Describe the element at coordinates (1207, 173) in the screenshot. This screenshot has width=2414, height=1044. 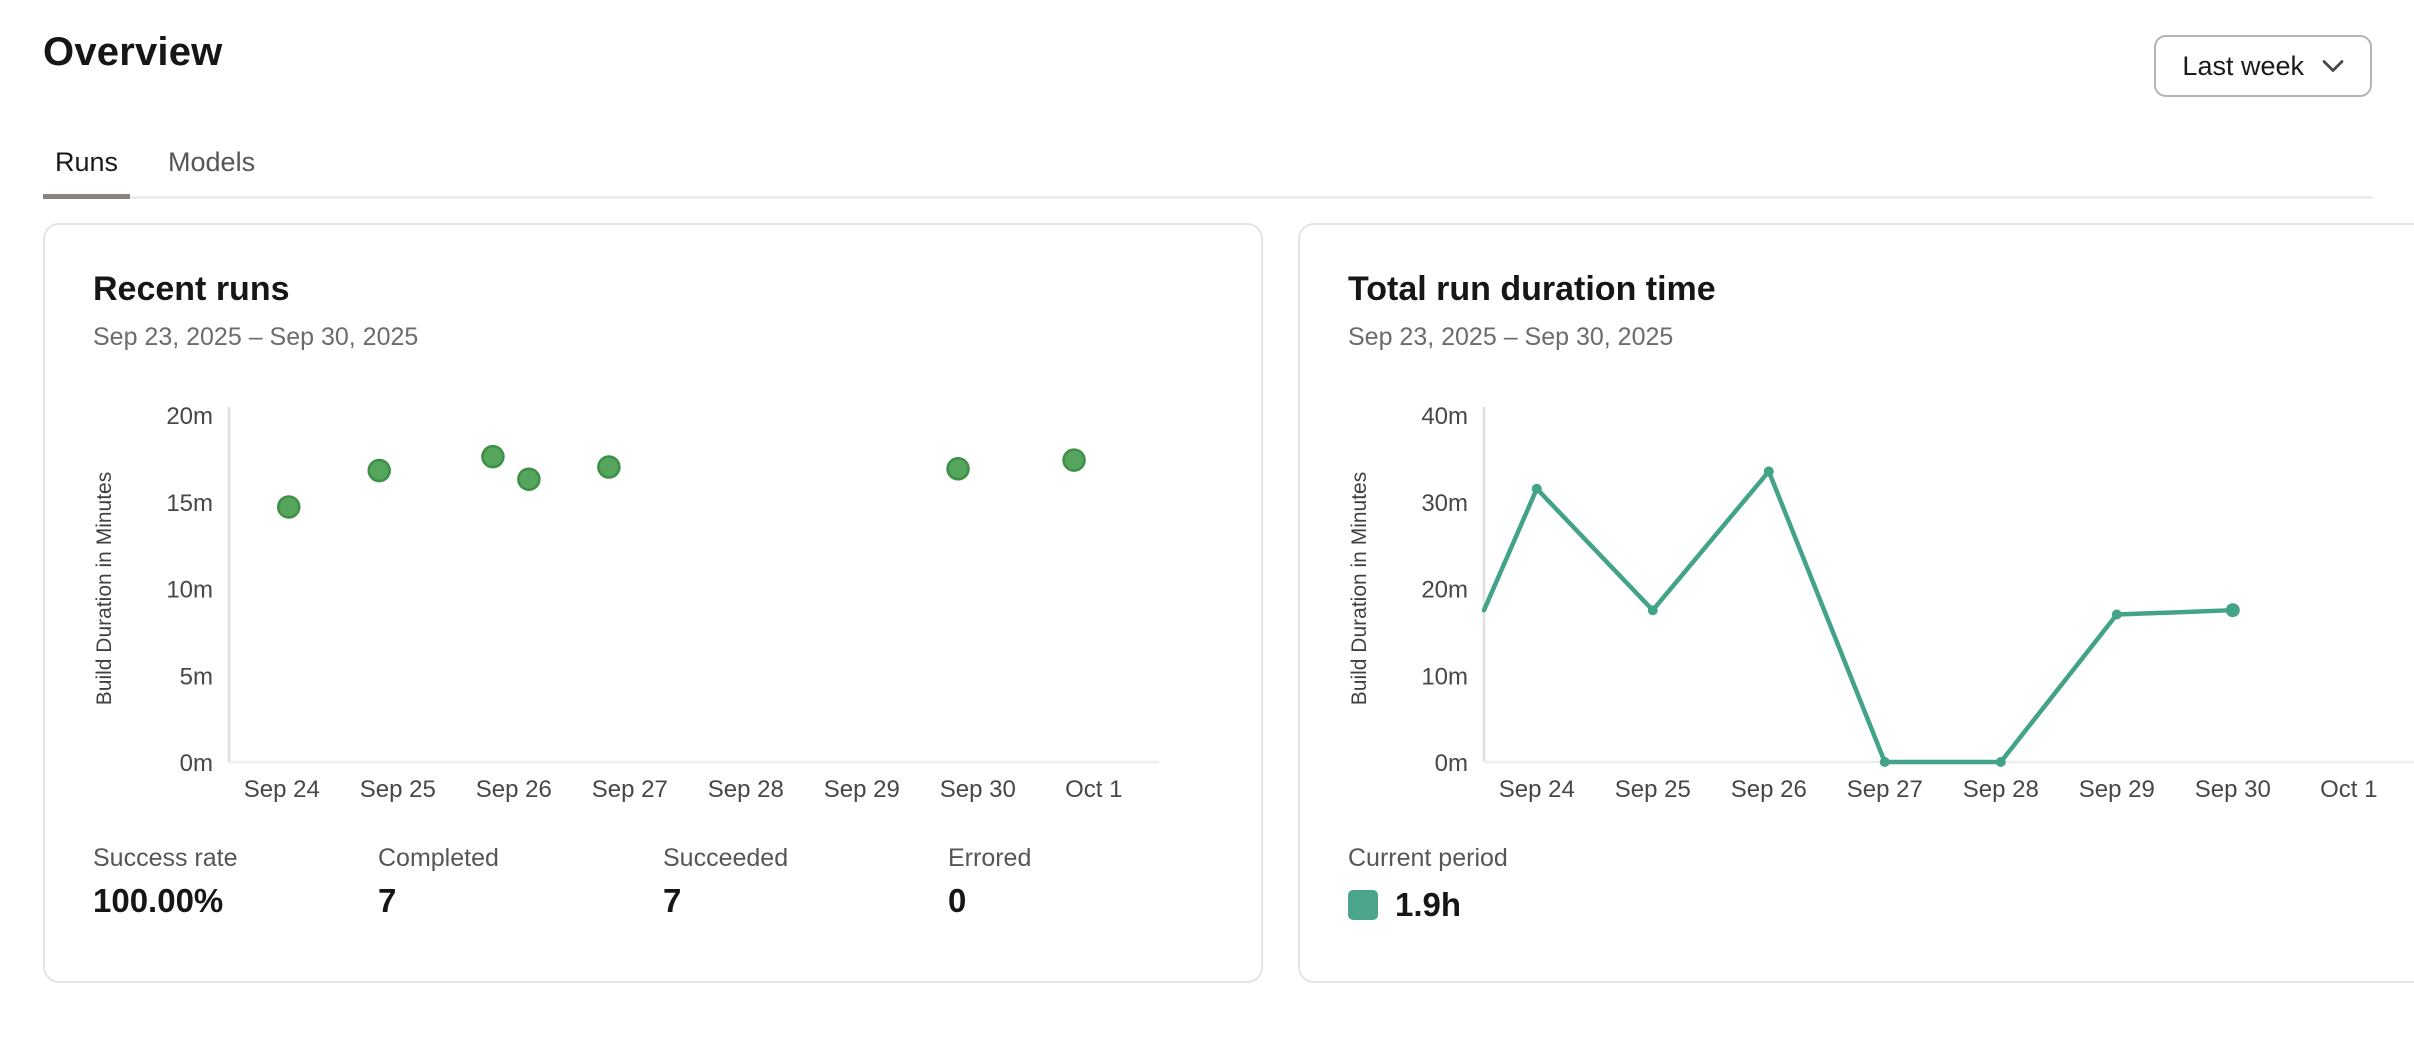
I see `tab-bar: Runs Models` at that location.